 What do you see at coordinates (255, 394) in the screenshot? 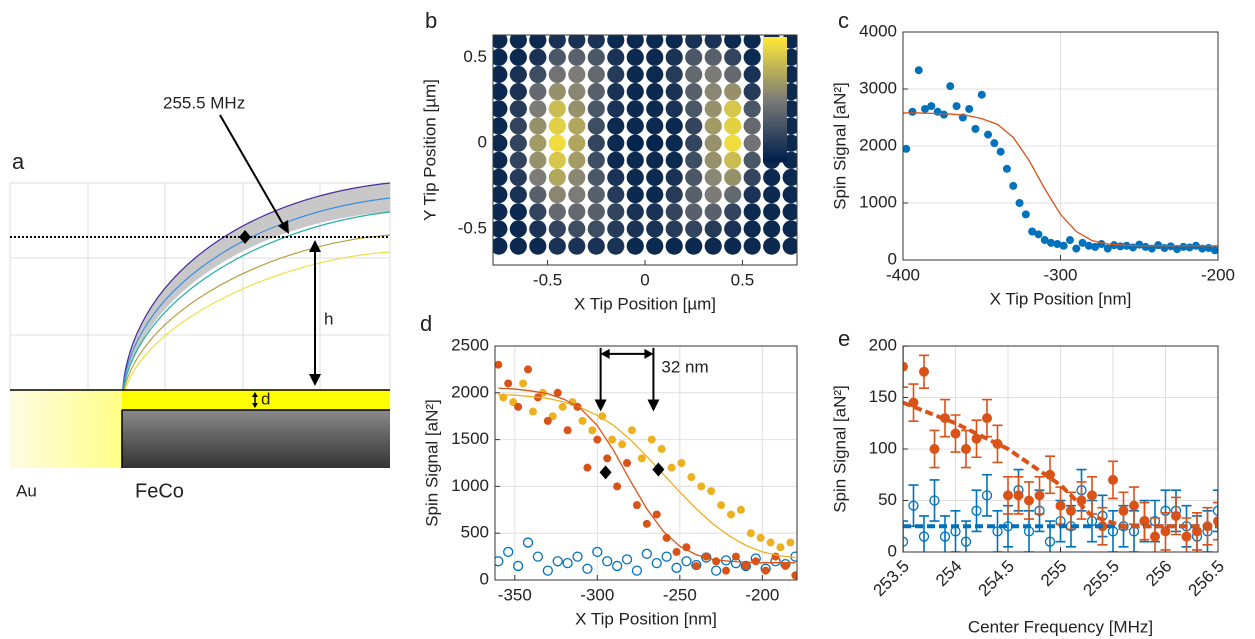
I see `arrowhead` at bounding box center [255, 394].